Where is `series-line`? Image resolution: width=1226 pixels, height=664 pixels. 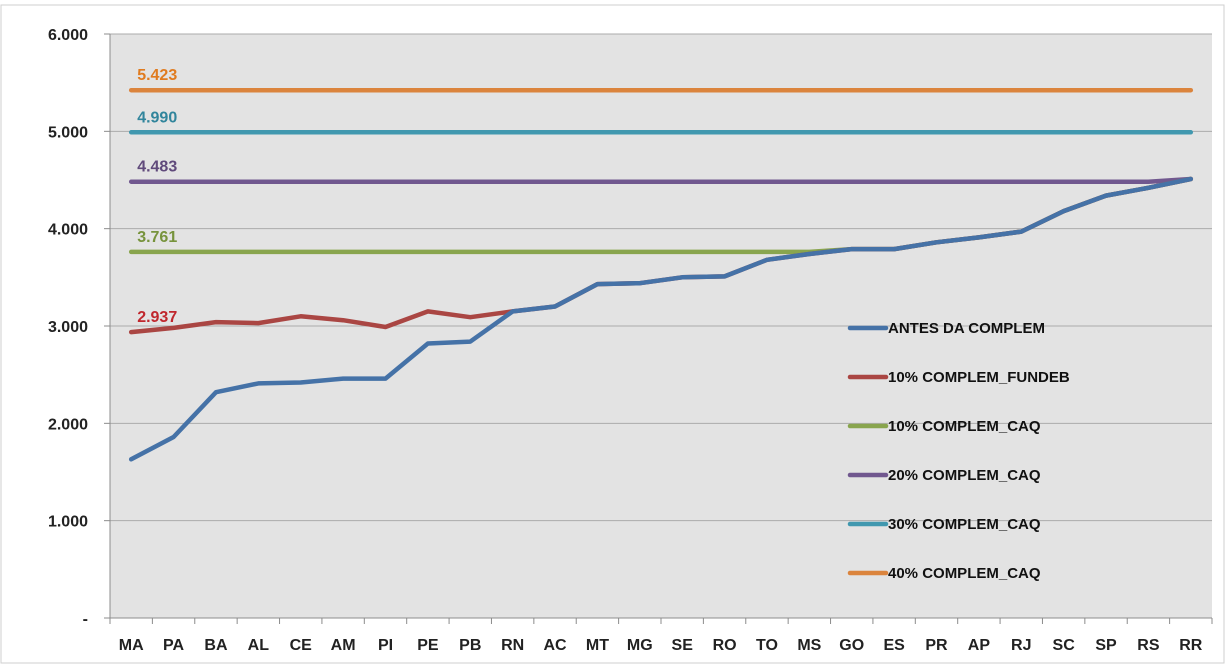 series-line is located at coordinates (661, 180).